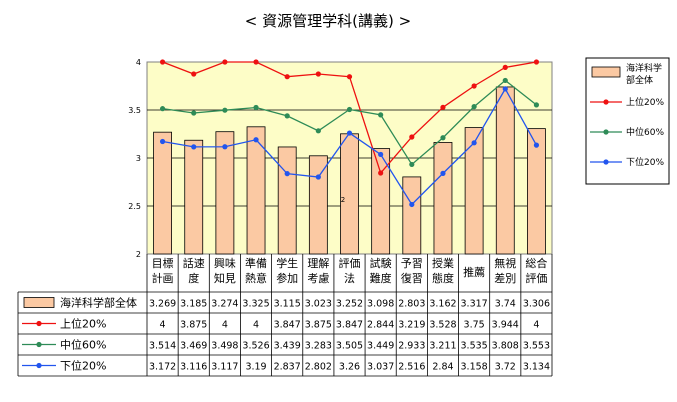 This screenshot has width=677, height=402. What do you see at coordinates (474, 325) in the screenshot?
I see `table-cell: 3.75` at bounding box center [474, 325].